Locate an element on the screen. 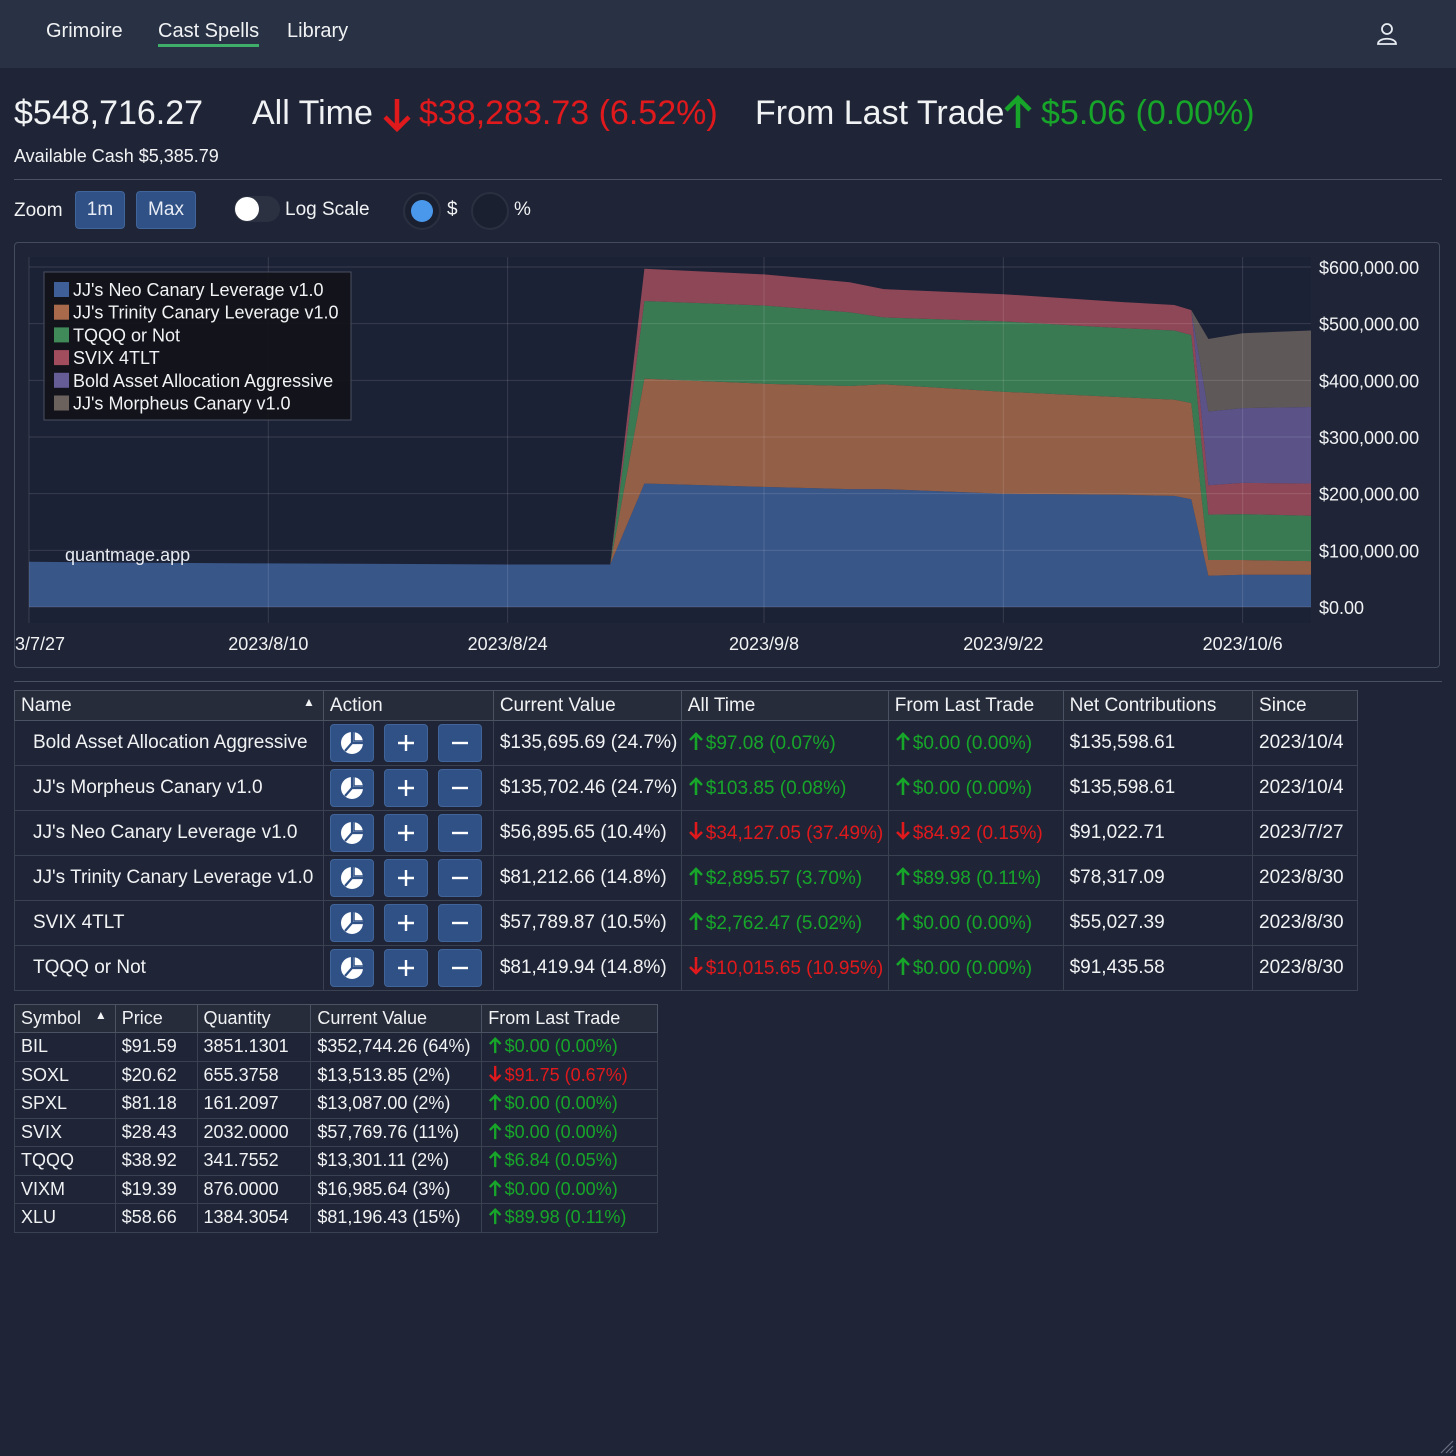 This screenshot has height=1456, width=1456. y-tick-label: $200,000.00 is located at coordinates (1369, 495).